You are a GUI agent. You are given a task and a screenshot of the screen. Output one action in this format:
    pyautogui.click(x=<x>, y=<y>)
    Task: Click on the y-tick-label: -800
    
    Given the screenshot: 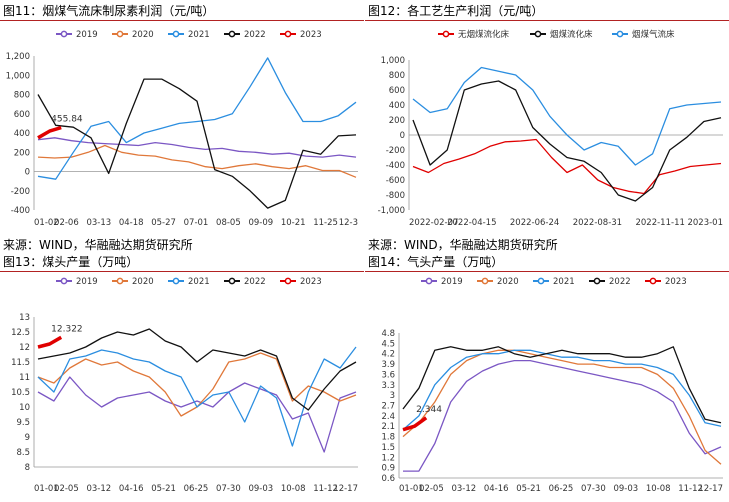 What is the action you would take?
    pyautogui.click(x=395, y=196)
    